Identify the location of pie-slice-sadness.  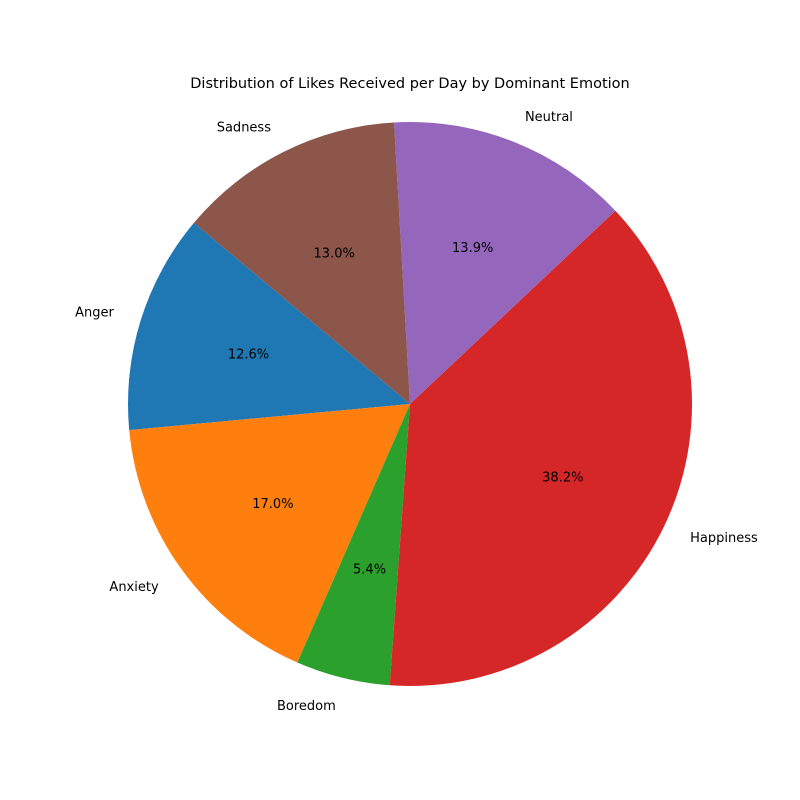
(301, 263).